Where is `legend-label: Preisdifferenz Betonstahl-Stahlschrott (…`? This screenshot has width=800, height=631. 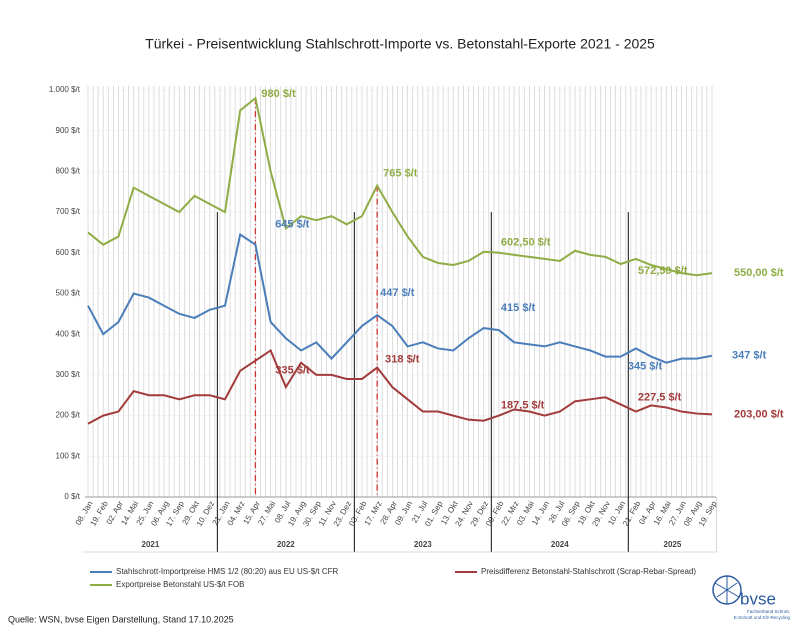
legend-label: Preisdifferenz Betonstahl-Stahlschrott (… is located at coordinates (588, 571).